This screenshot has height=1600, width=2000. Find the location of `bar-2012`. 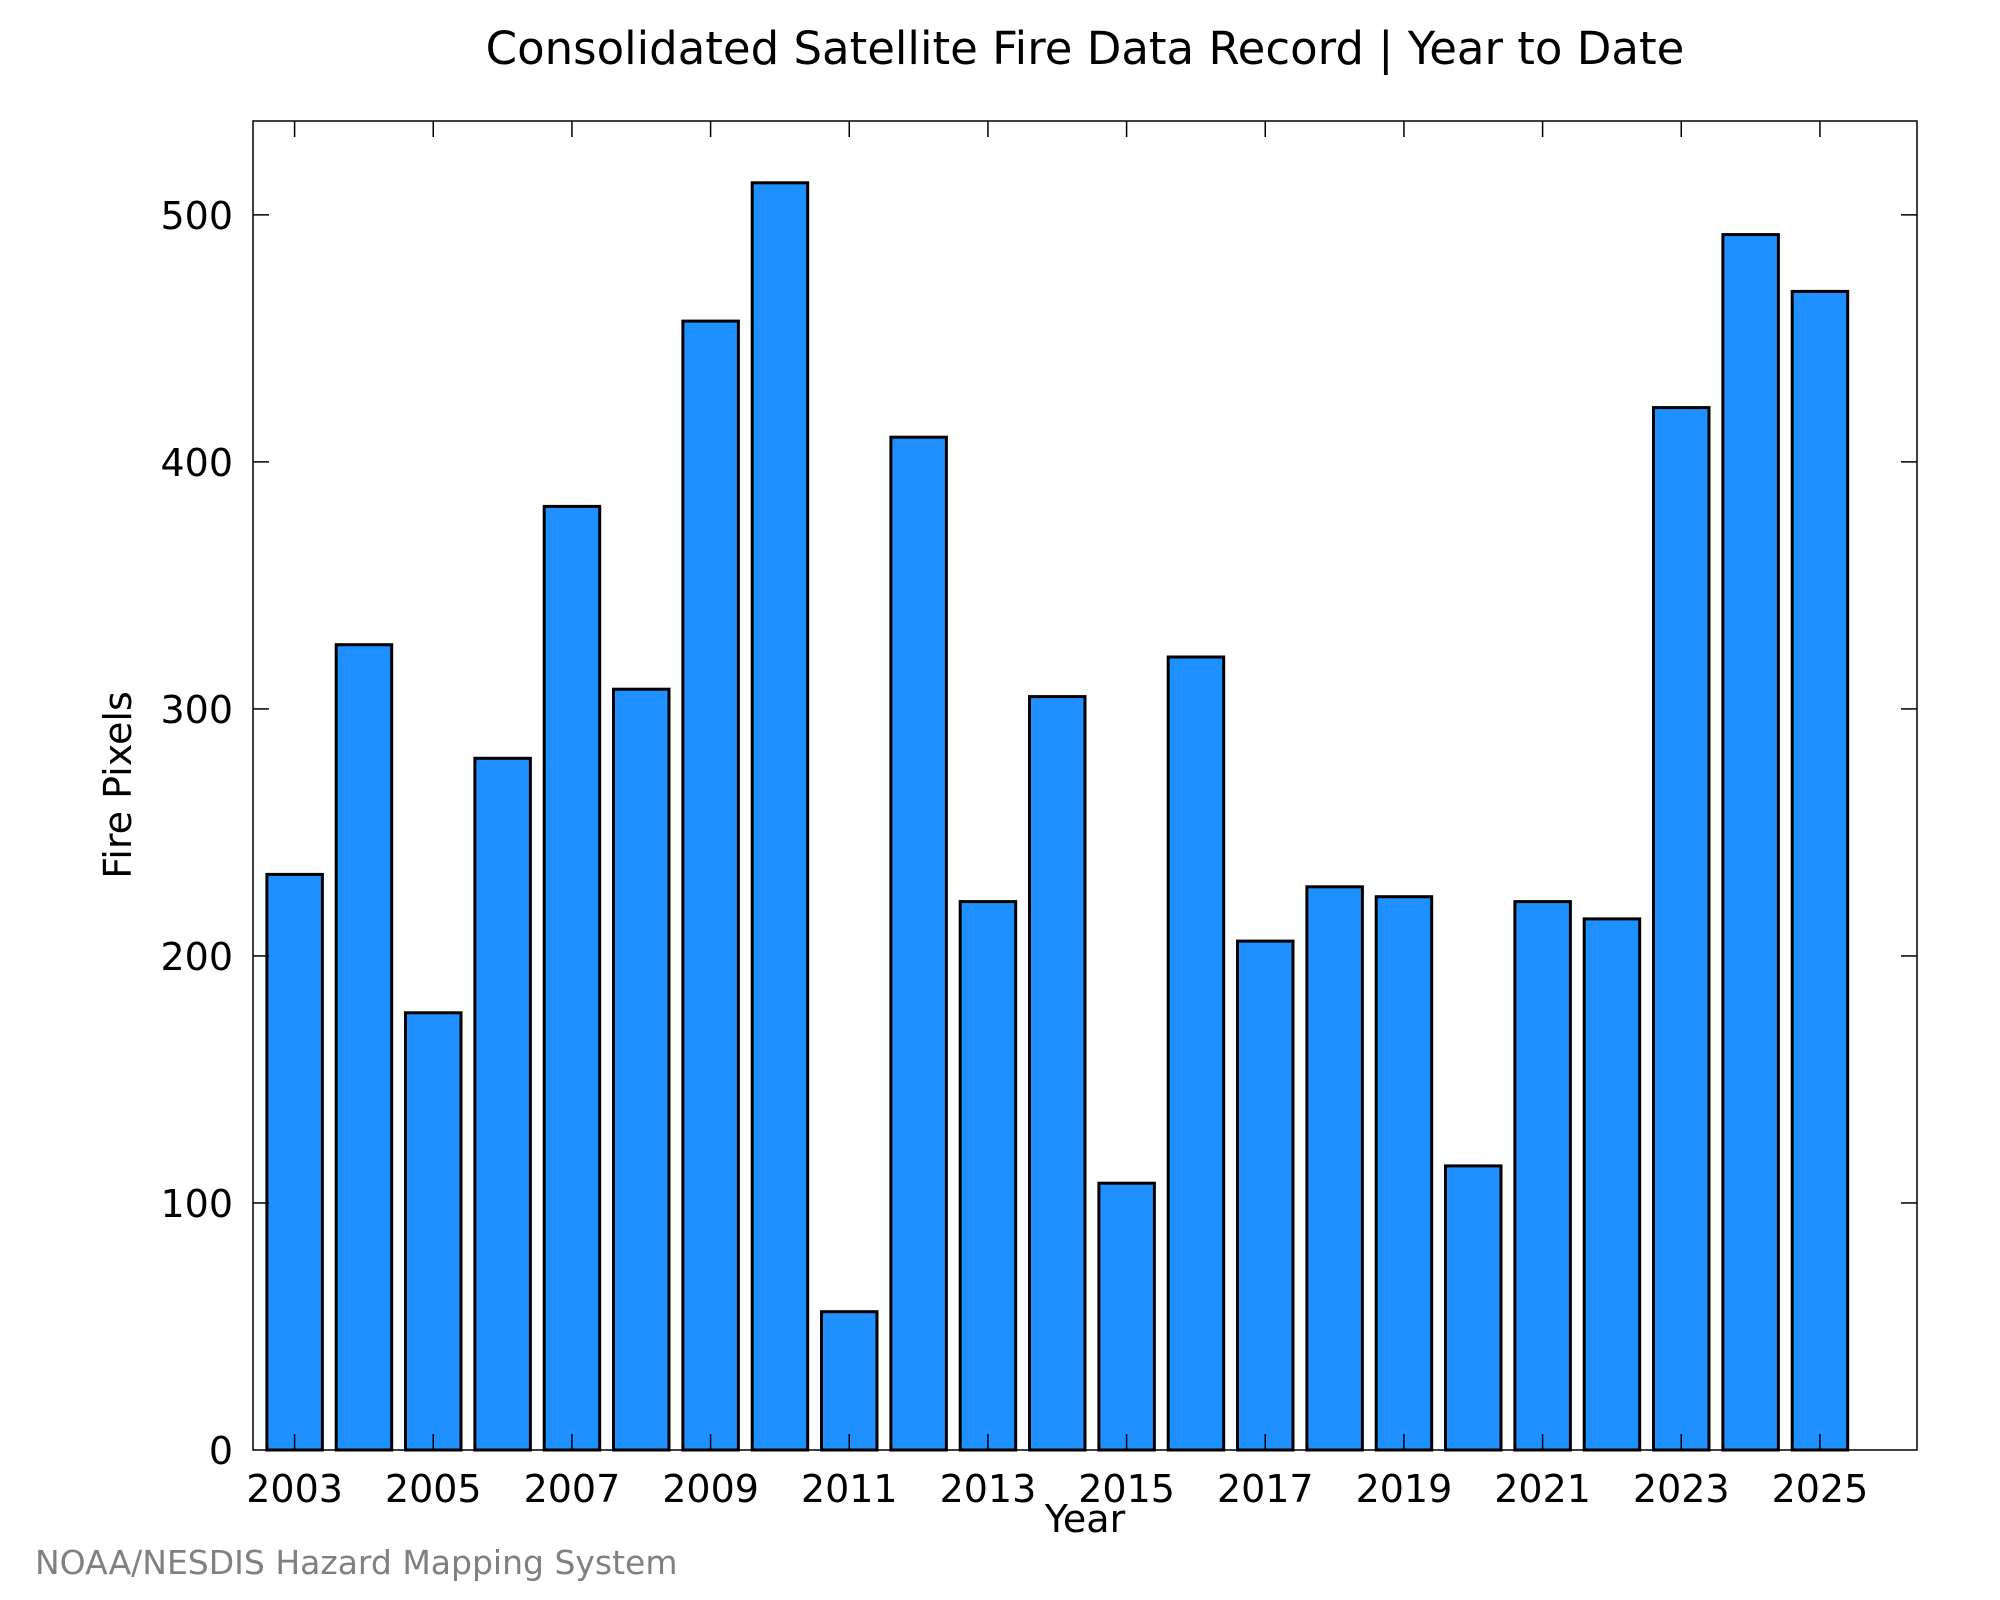

bar-2012 is located at coordinates (918, 943).